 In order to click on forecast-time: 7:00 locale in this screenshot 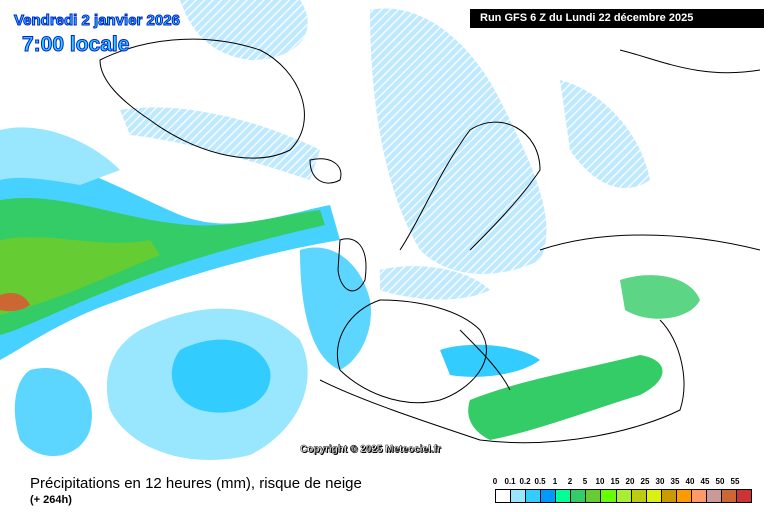, I will do `click(75, 45)`.